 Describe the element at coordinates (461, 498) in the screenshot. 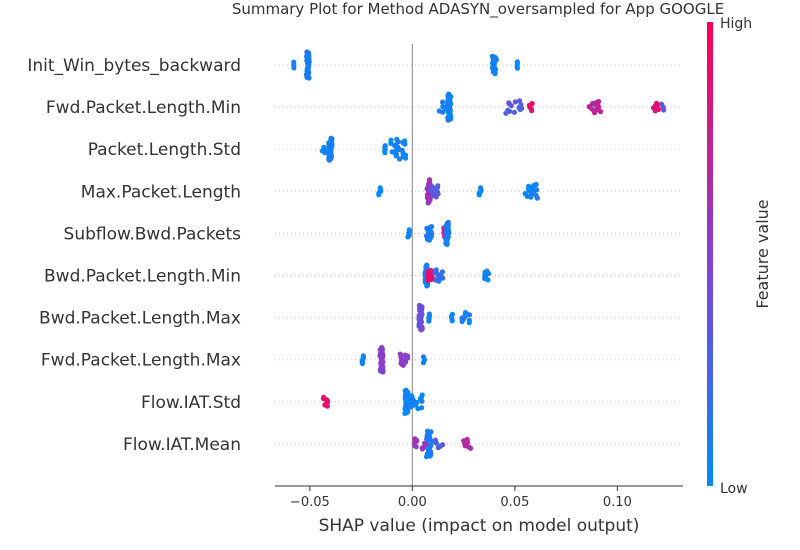

I see `x-axis-ticks: −0.05 0.00 0.05 0.10` at that location.